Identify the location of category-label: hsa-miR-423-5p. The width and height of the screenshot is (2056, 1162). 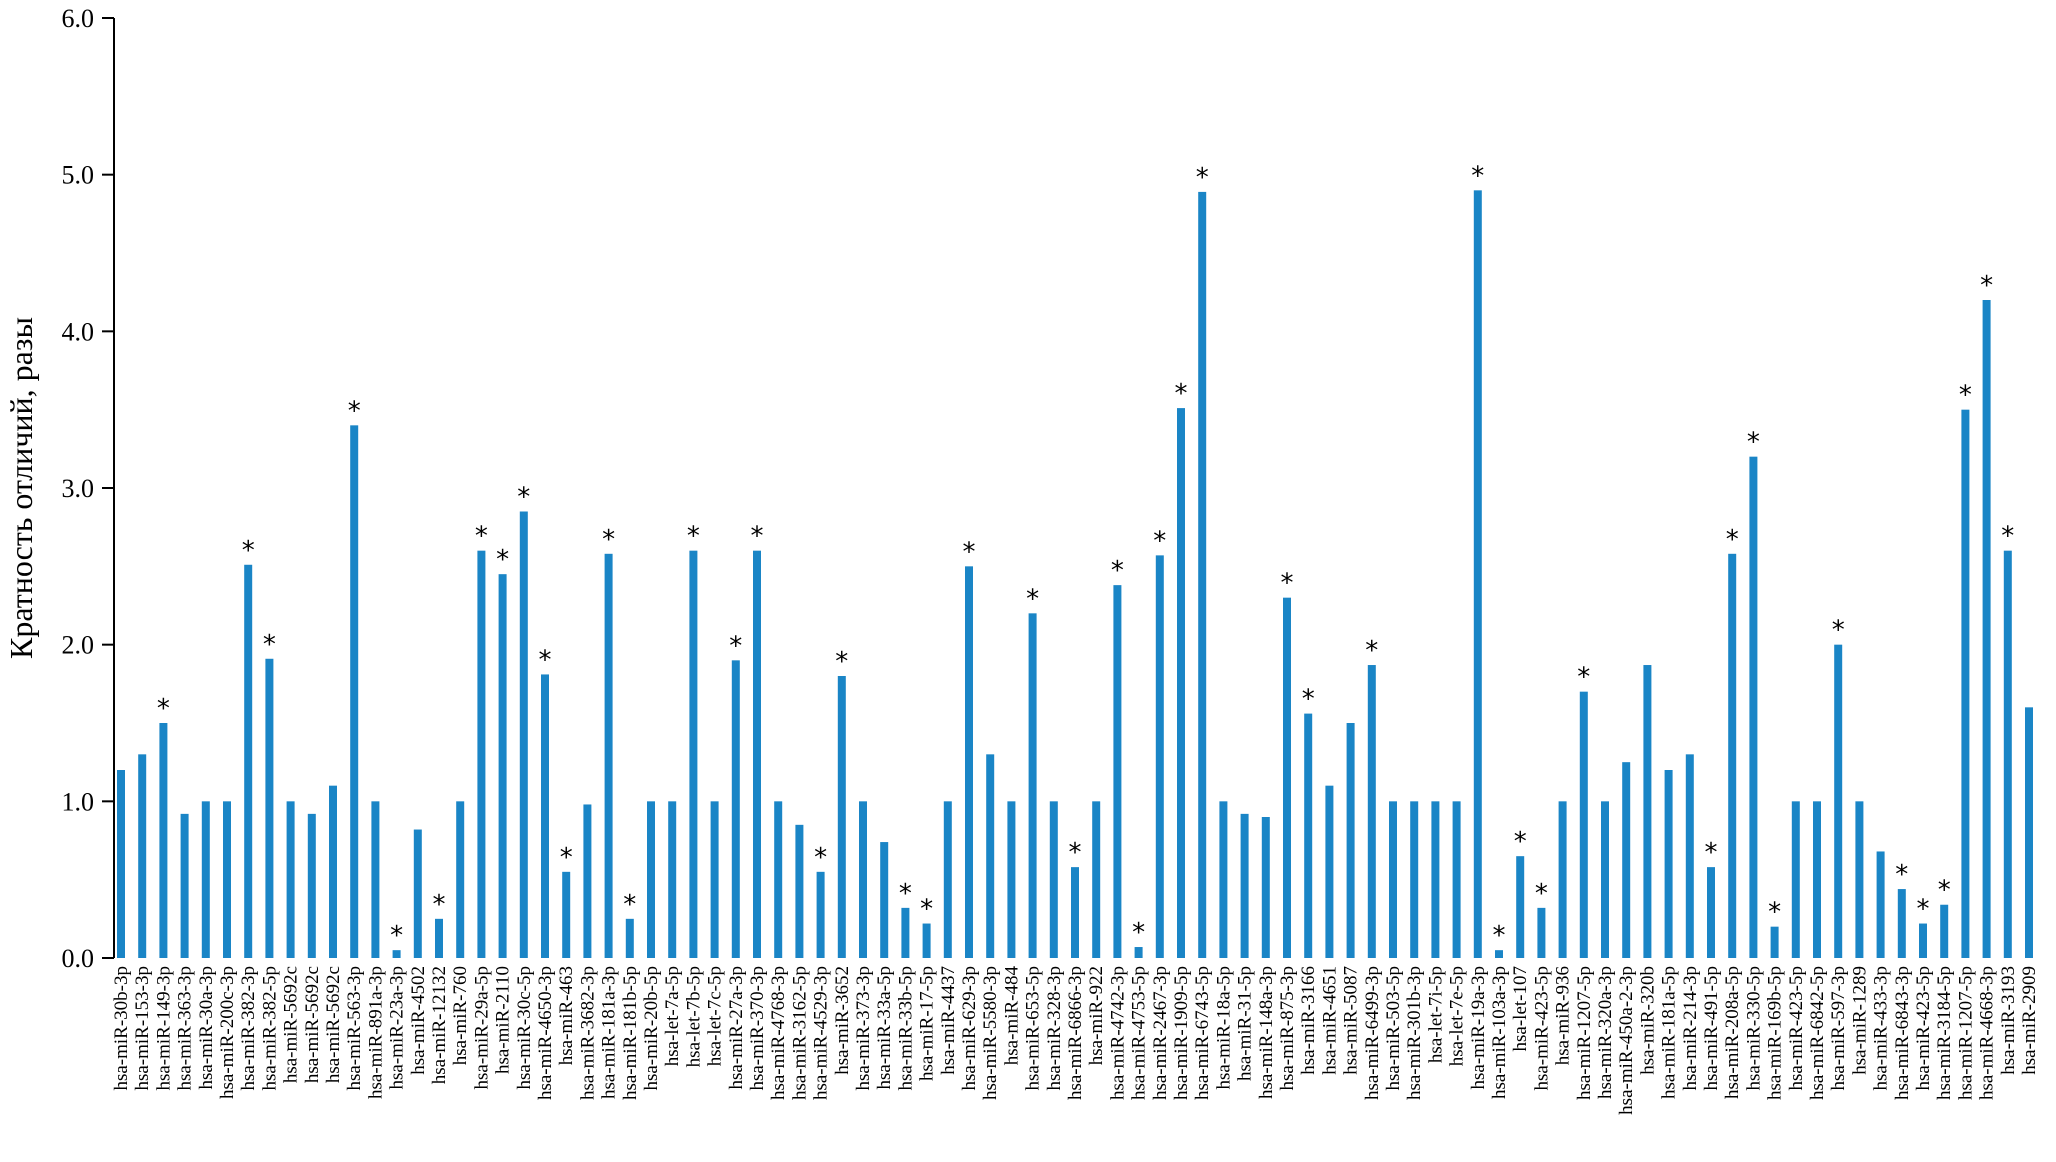
(1541, 1028).